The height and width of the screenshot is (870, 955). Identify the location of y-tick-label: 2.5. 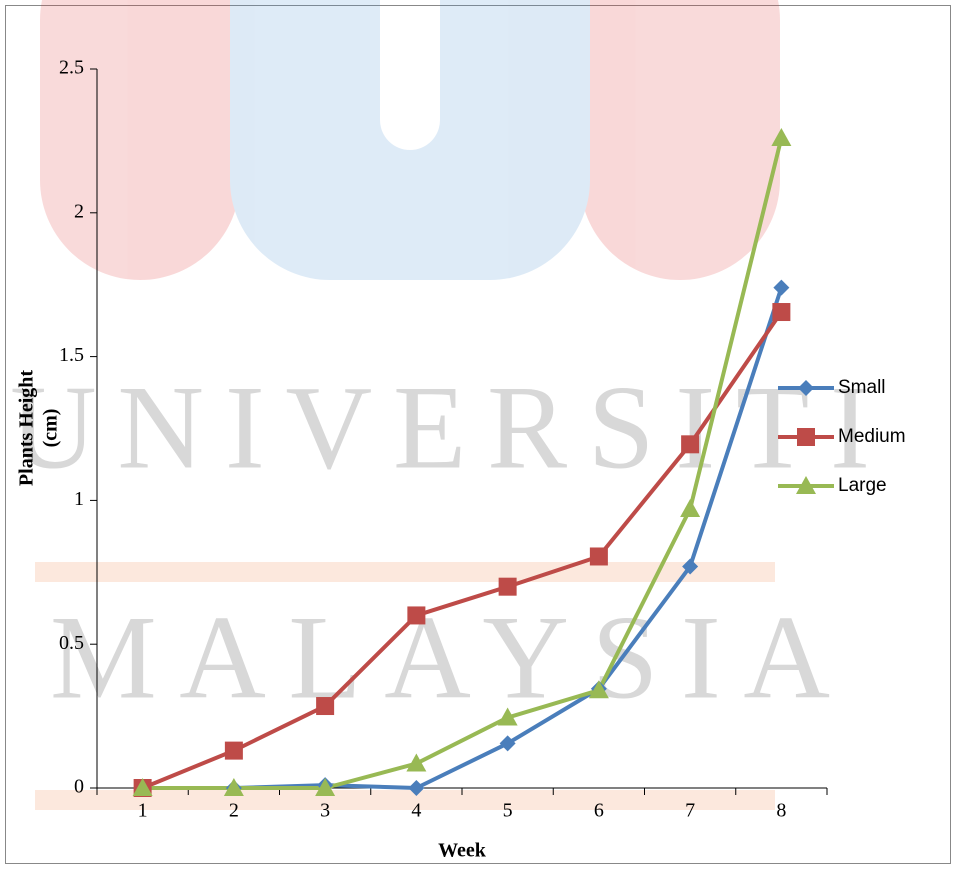
(71, 68).